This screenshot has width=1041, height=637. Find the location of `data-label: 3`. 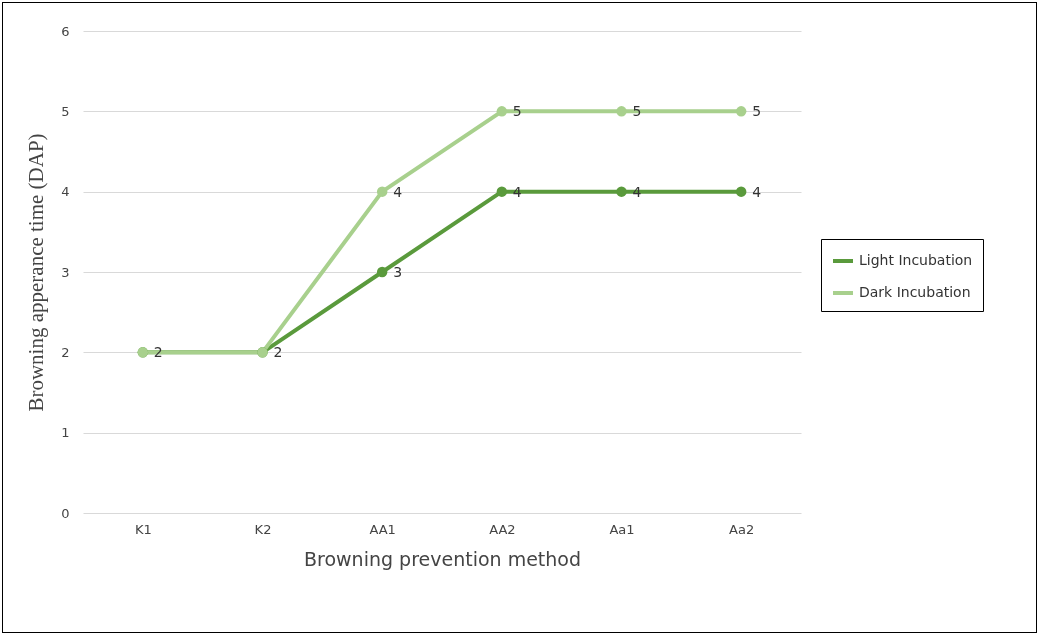

data-label: 3 is located at coordinates (398, 272).